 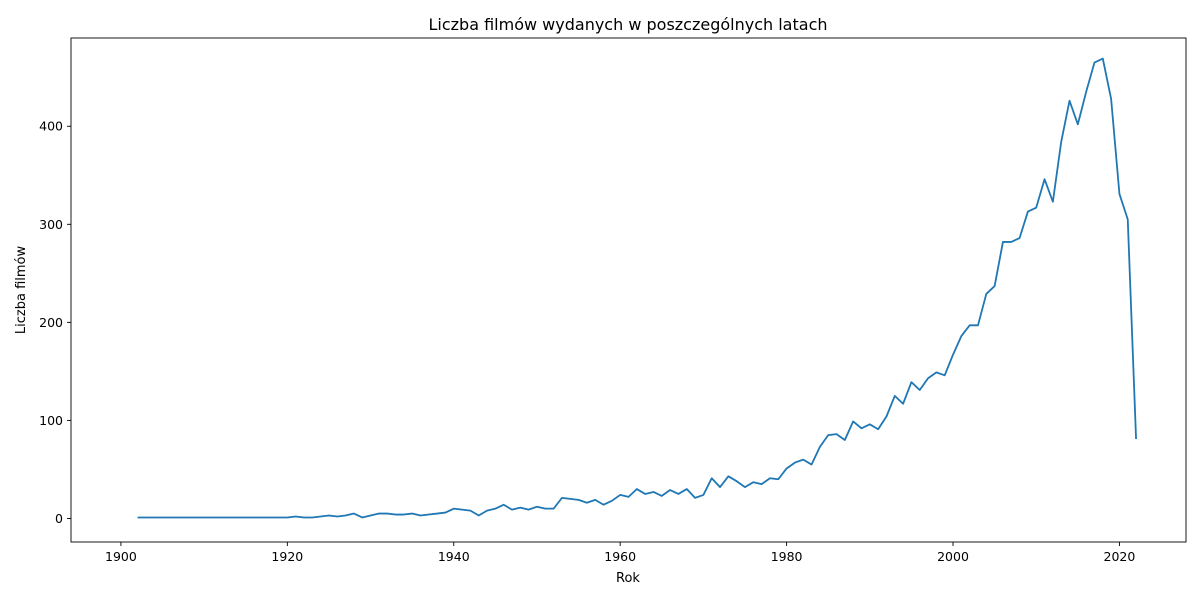 I want to click on y-tick-label: 400, so click(x=51, y=126).